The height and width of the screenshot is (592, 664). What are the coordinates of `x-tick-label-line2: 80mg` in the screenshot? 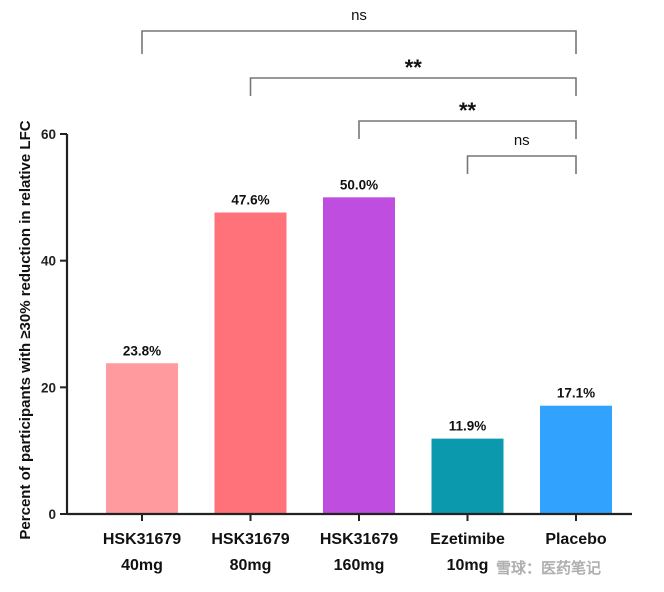 It's located at (251, 565).